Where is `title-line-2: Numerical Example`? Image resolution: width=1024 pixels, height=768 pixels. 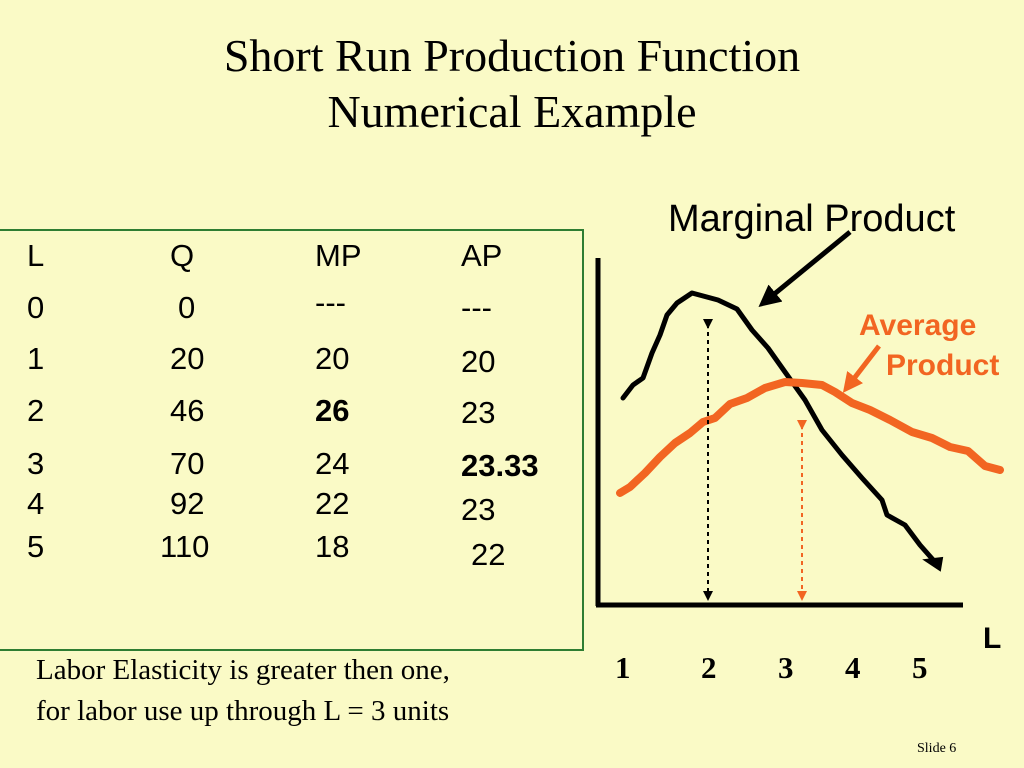
title-line-2: Numerical Example is located at coordinates (512, 111).